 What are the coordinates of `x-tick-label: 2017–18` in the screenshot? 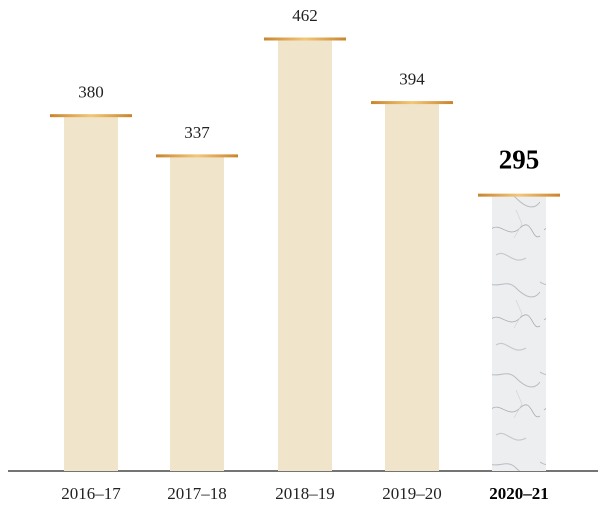 It's located at (197, 493).